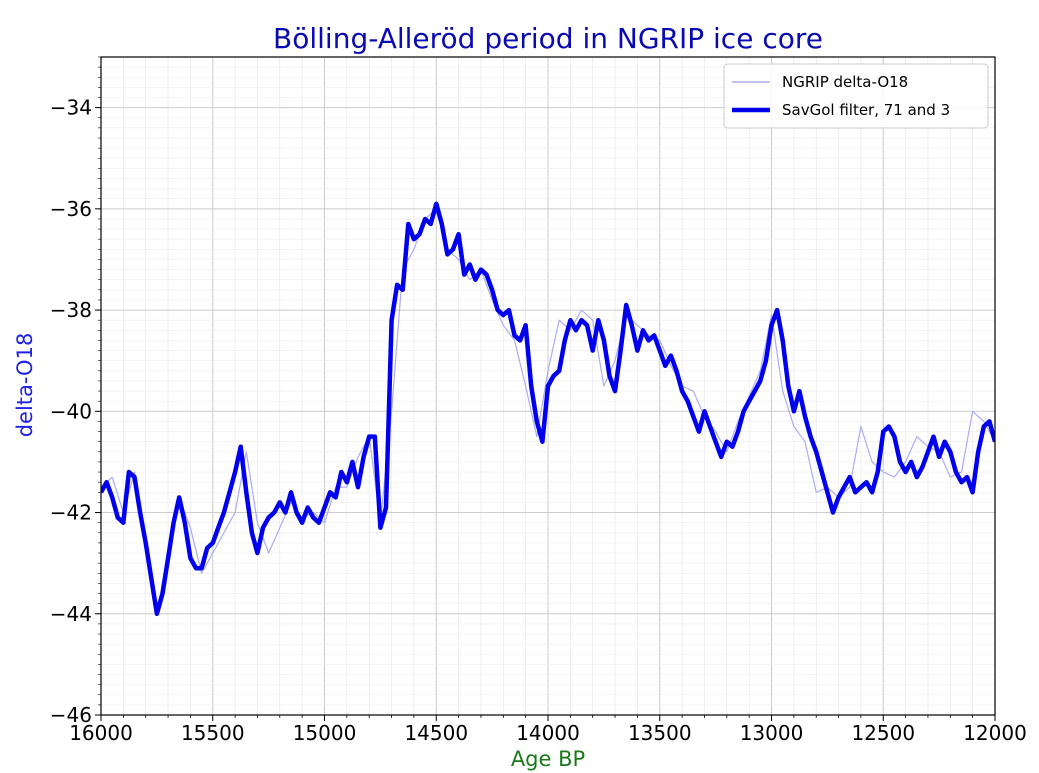 The height and width of the screenshot is (773, 1039). Describe the element at coordinates (436, 733) in the screenshot. I see `x-tick-label: 14500` at that location.